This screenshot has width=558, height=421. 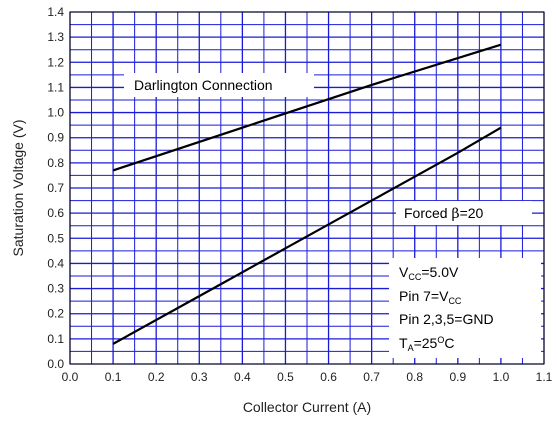 What do you see at coordinates (242, 377) in the screenshot?
I see `x-tick-label: 0.4` at bounding box center [242, 377].